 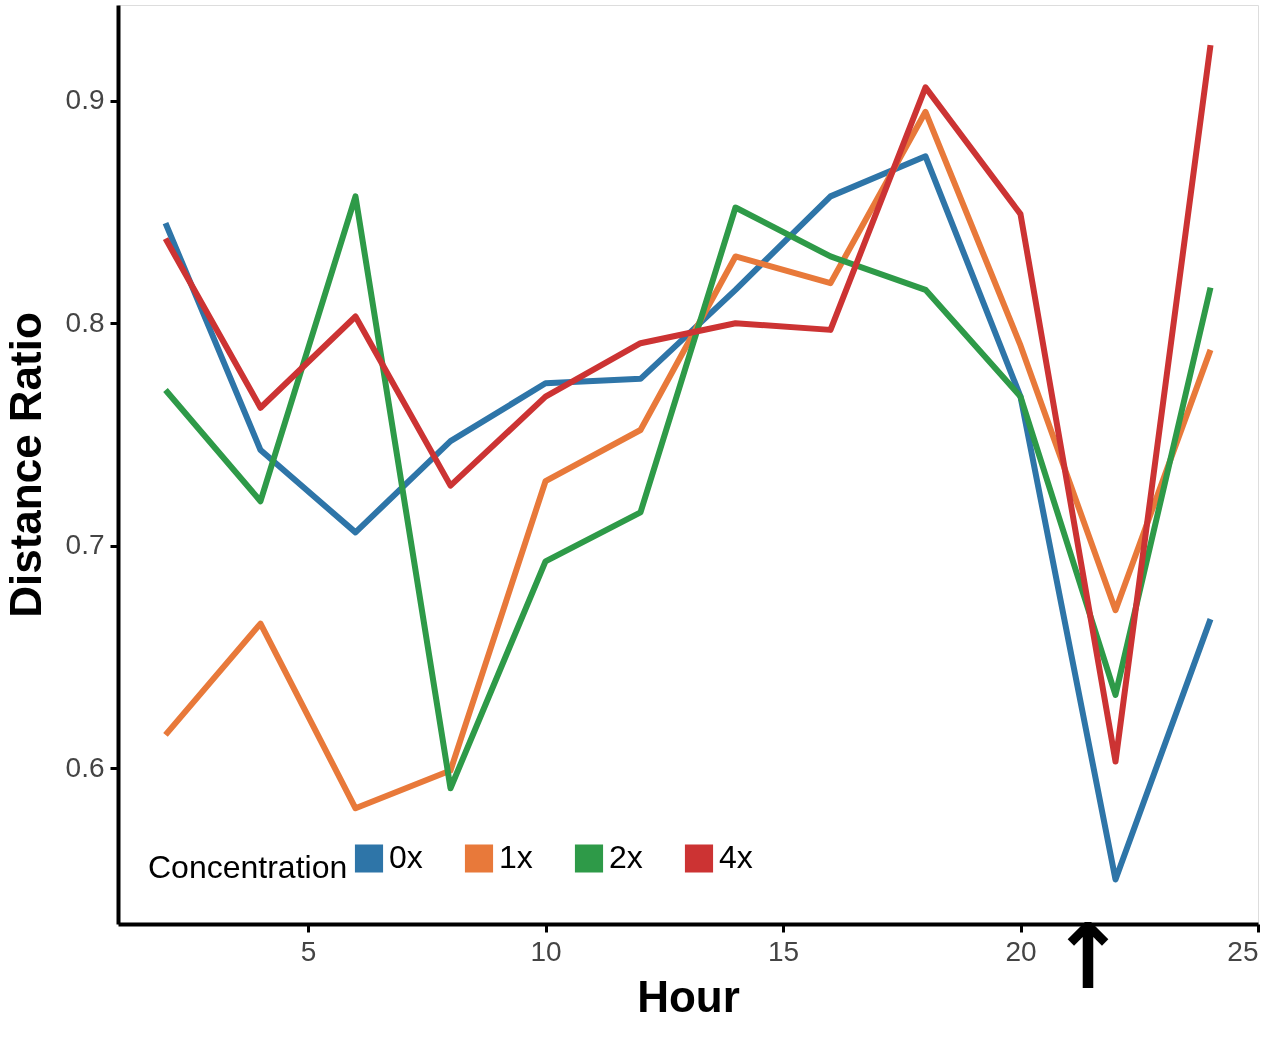 What do you see at coordinates (85, 322) in the screenshot?
I see `y-tick-label: 0.8` at bounding box center [85, 322].